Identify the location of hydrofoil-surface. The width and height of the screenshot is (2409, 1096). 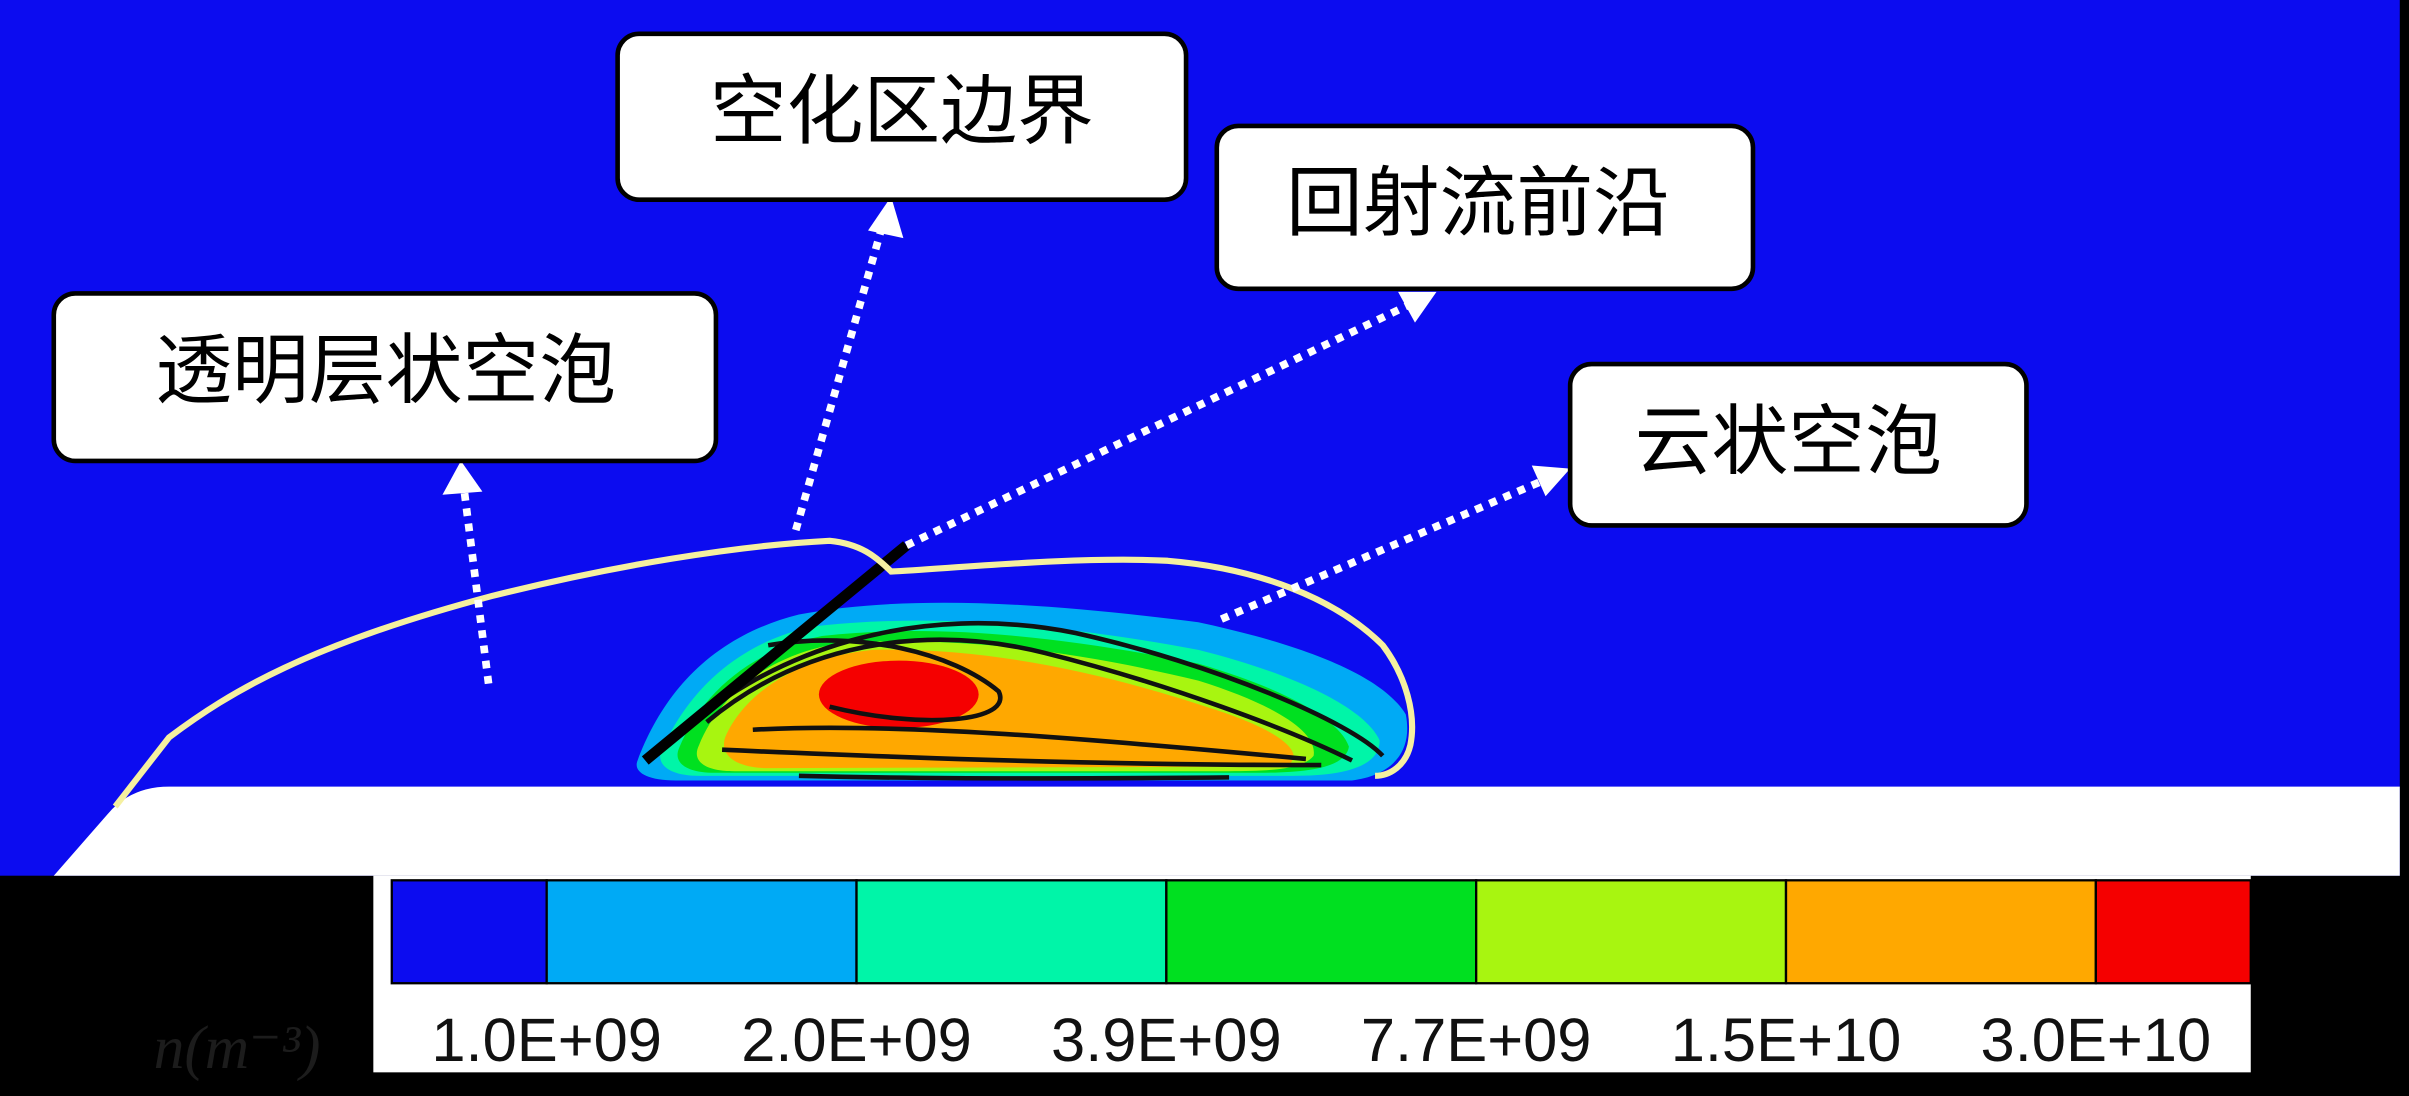
(1226, 831).